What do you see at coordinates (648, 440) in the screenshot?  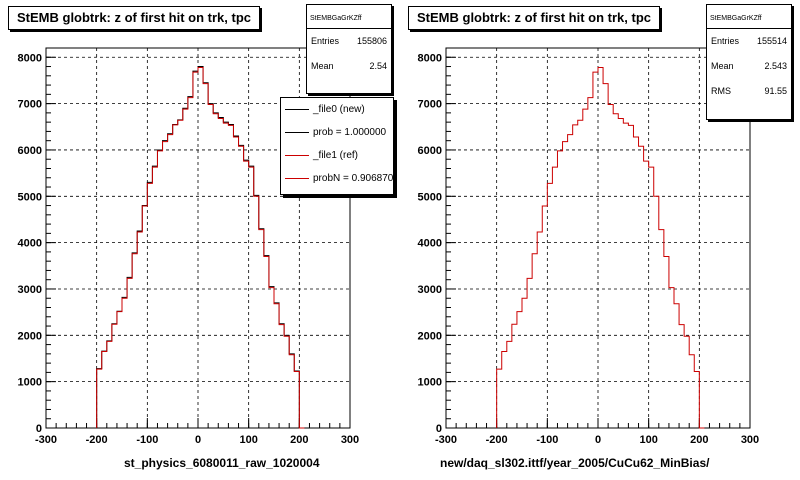 I see `right-x-tick-label: 100` at bounding box center [648, 440].